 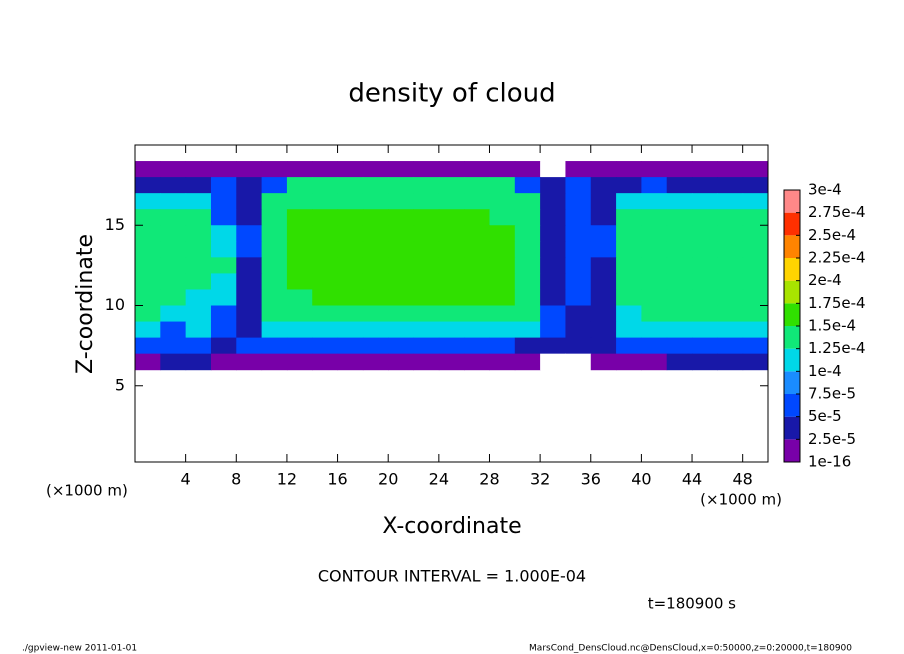 What do you see at coordinates (388, 479) in the screenshot?
I see `x-tick-label: 20` at bounding box center [388, 479].